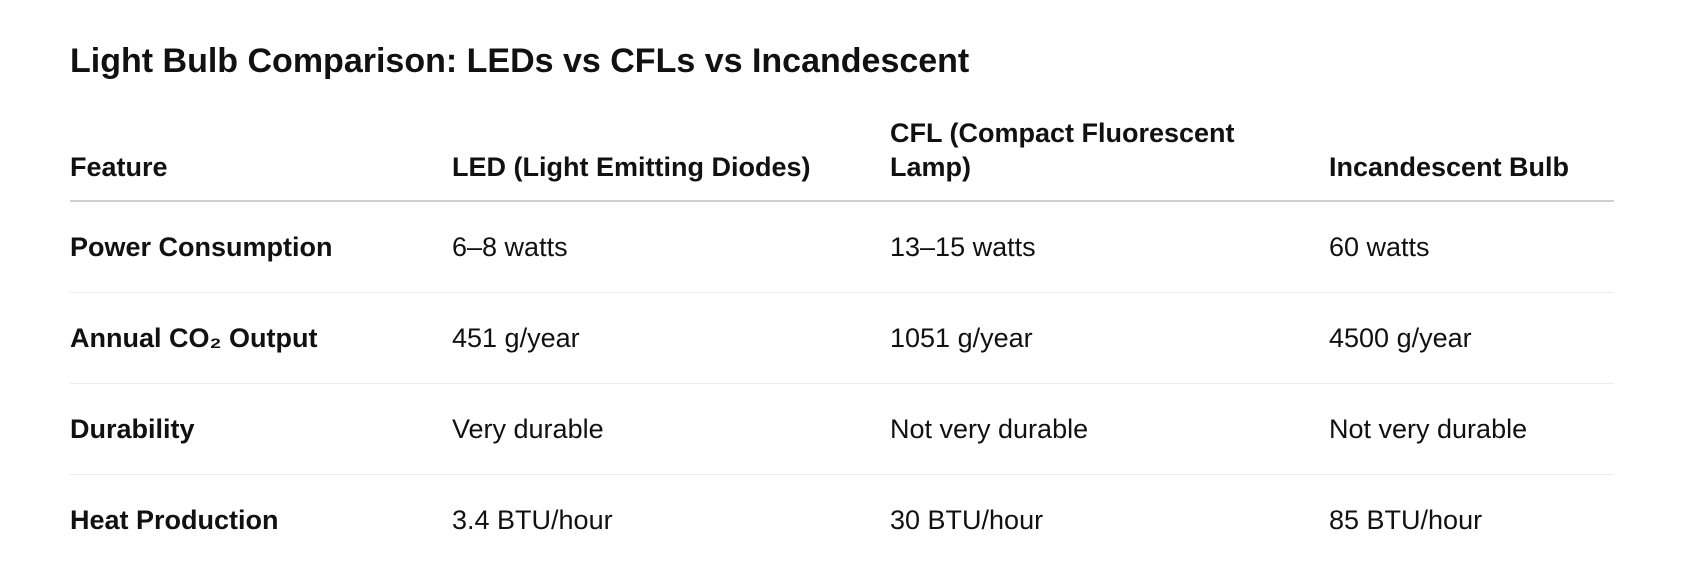 This screenshot has width=1688, height=582. Describe the element at coordinates (671, 429) in the screenshot. I see `value-cell: Very durable` at that location.